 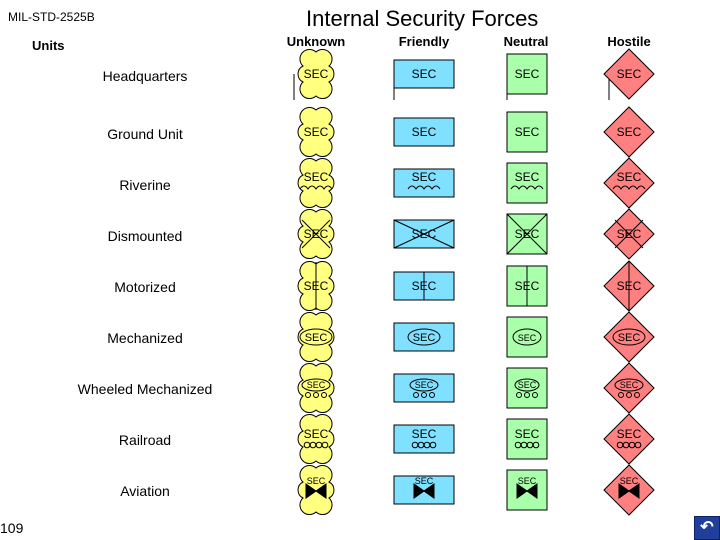 I want to click on symbol-dismounted-friendly: SEC, so click(x=424, y=234).